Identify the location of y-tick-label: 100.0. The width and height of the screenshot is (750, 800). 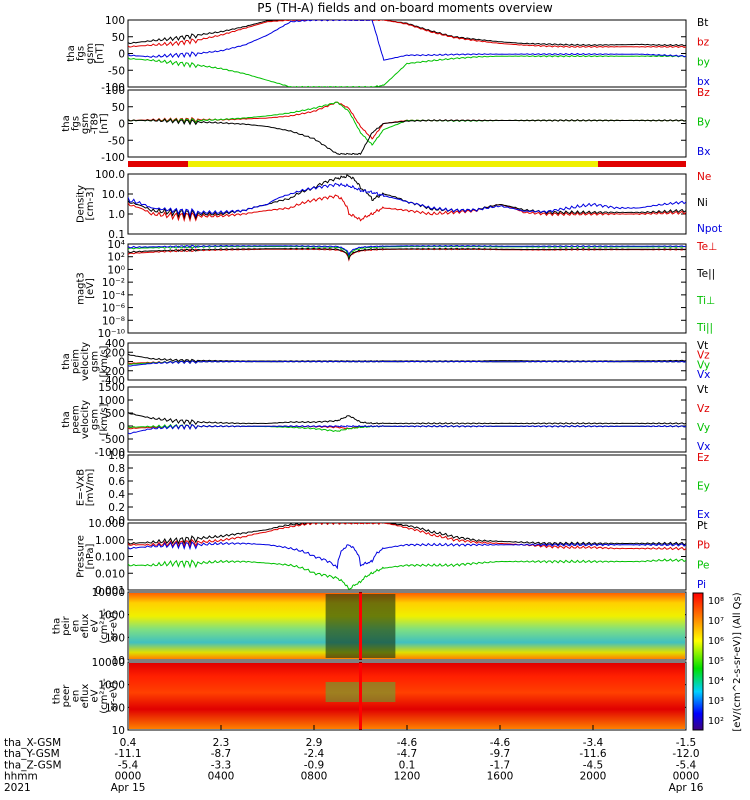
(110, 175).